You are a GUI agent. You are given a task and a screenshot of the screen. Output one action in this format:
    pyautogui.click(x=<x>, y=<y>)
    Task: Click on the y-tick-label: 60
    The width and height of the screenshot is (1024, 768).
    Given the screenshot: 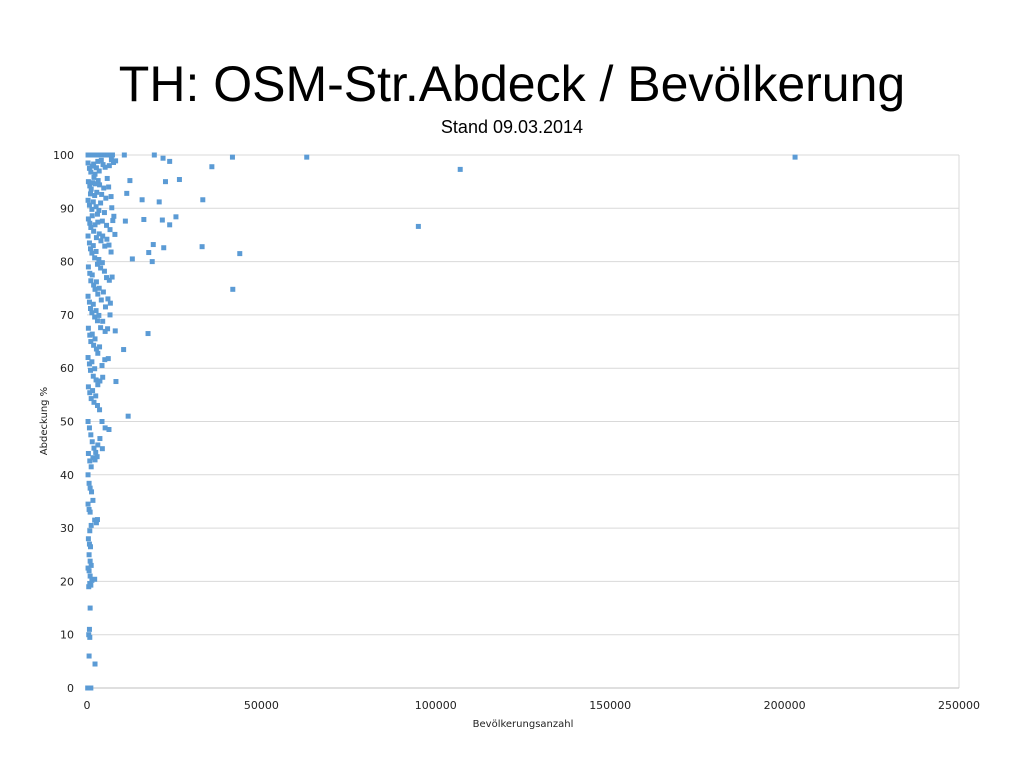 What is the action you would take?
    pyautogui.click(x=67, y=368)
    